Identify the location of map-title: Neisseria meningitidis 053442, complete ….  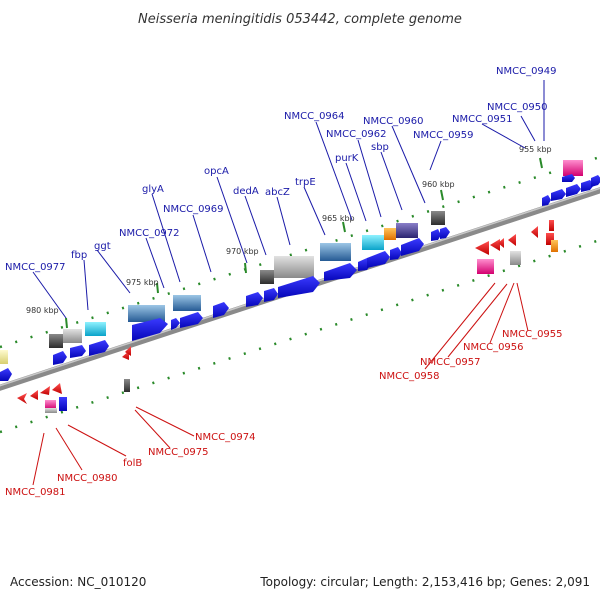
(300, 19).